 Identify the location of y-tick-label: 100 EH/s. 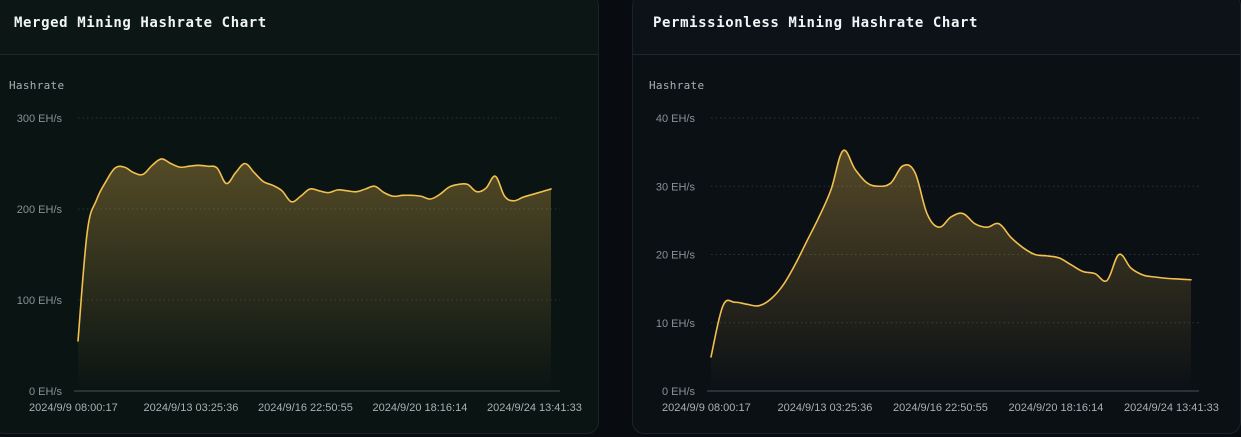
(40, 301).